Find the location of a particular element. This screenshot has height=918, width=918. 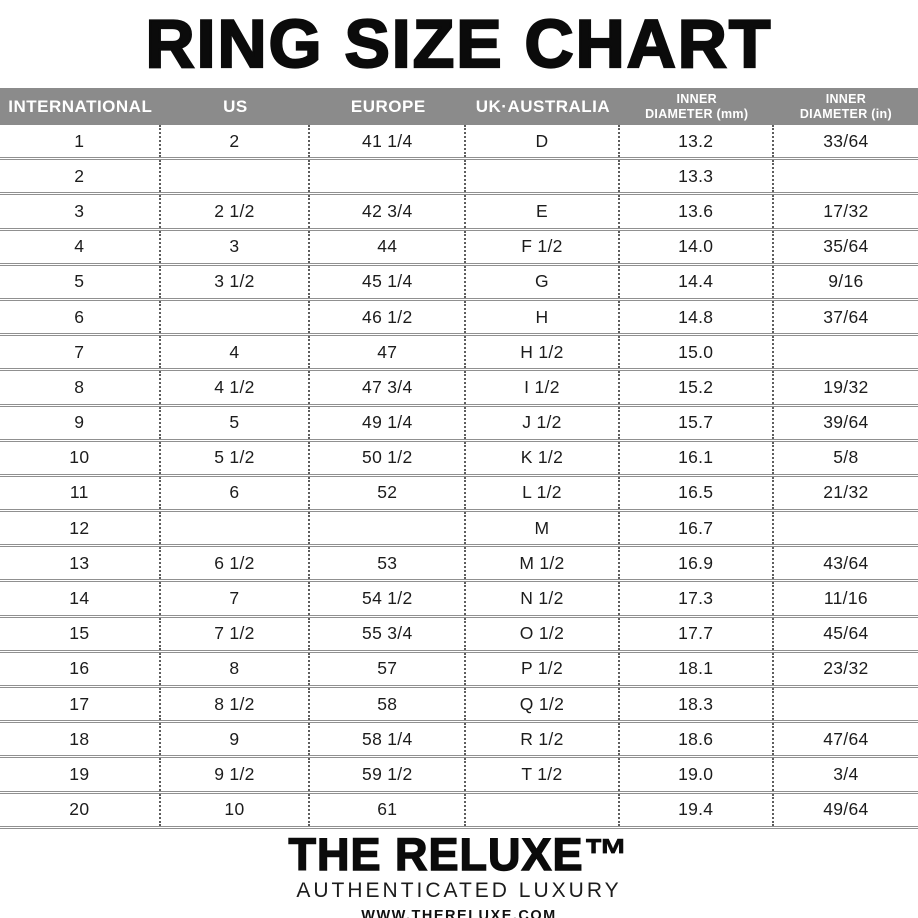

cell-inner-diameter-in: 9/16 is located at coordinates (846, 281).